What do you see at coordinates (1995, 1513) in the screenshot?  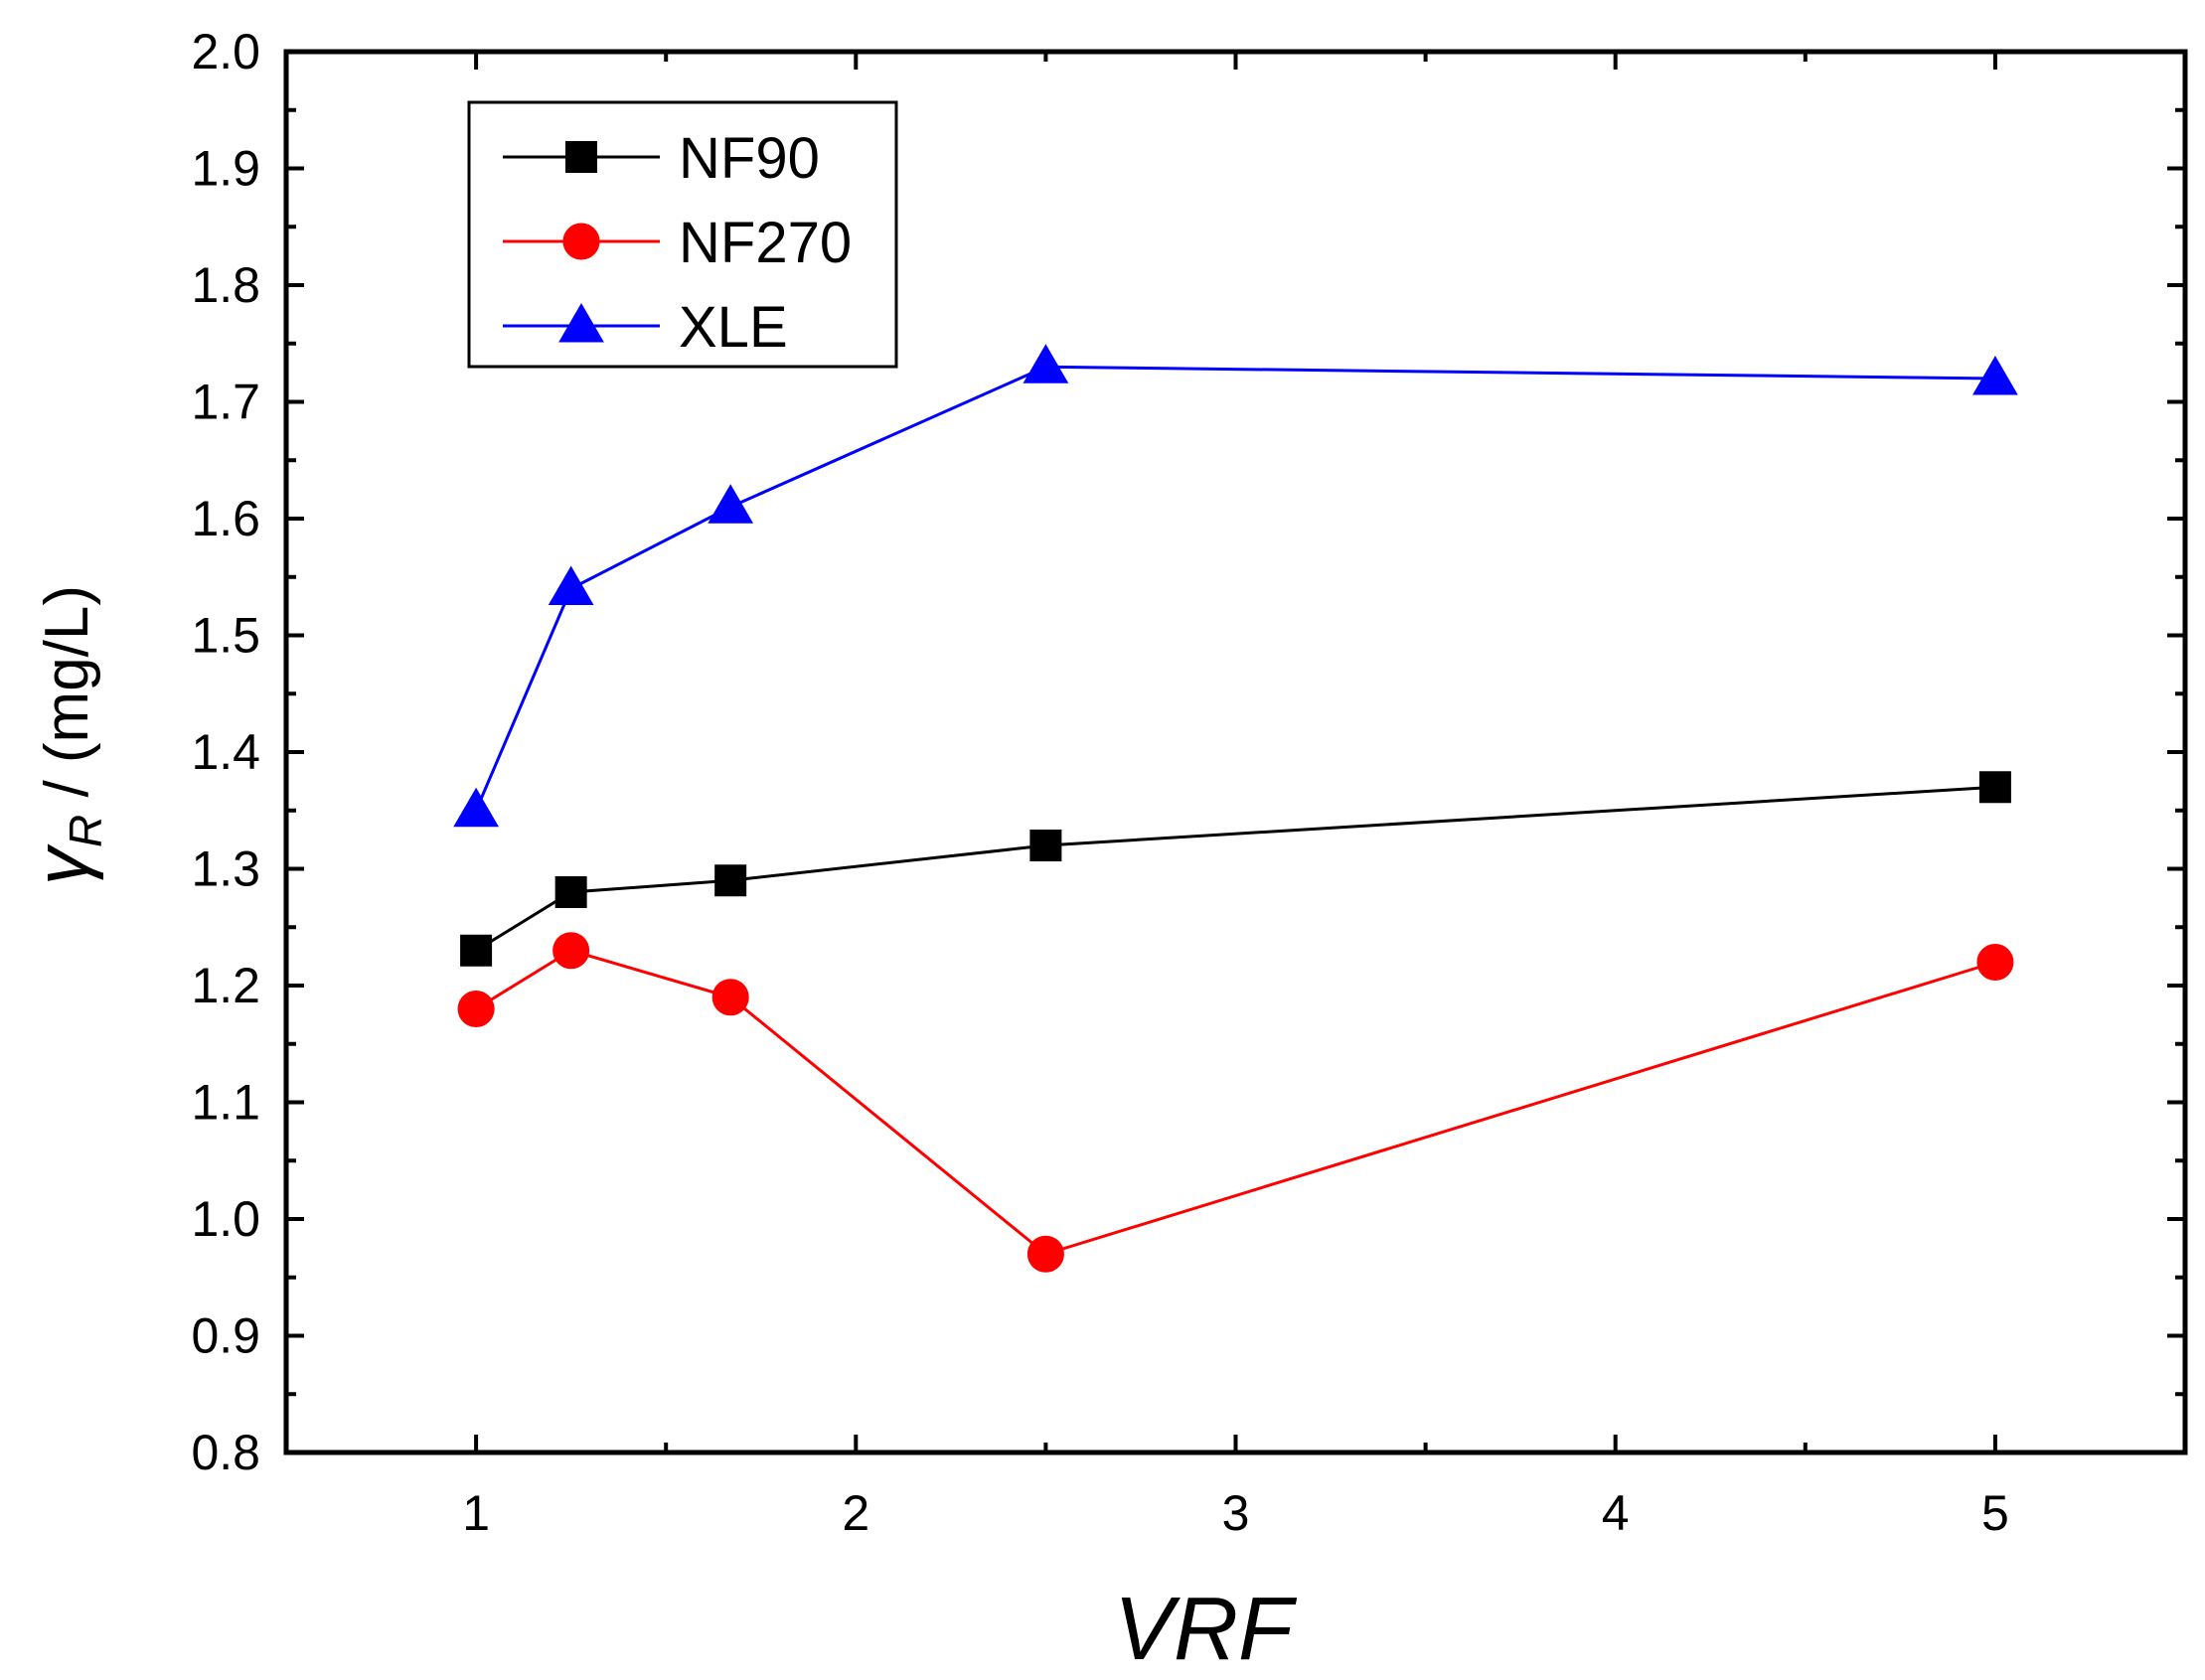 I see `x-tick-label: 5` at bounding box center [1995, 1513].